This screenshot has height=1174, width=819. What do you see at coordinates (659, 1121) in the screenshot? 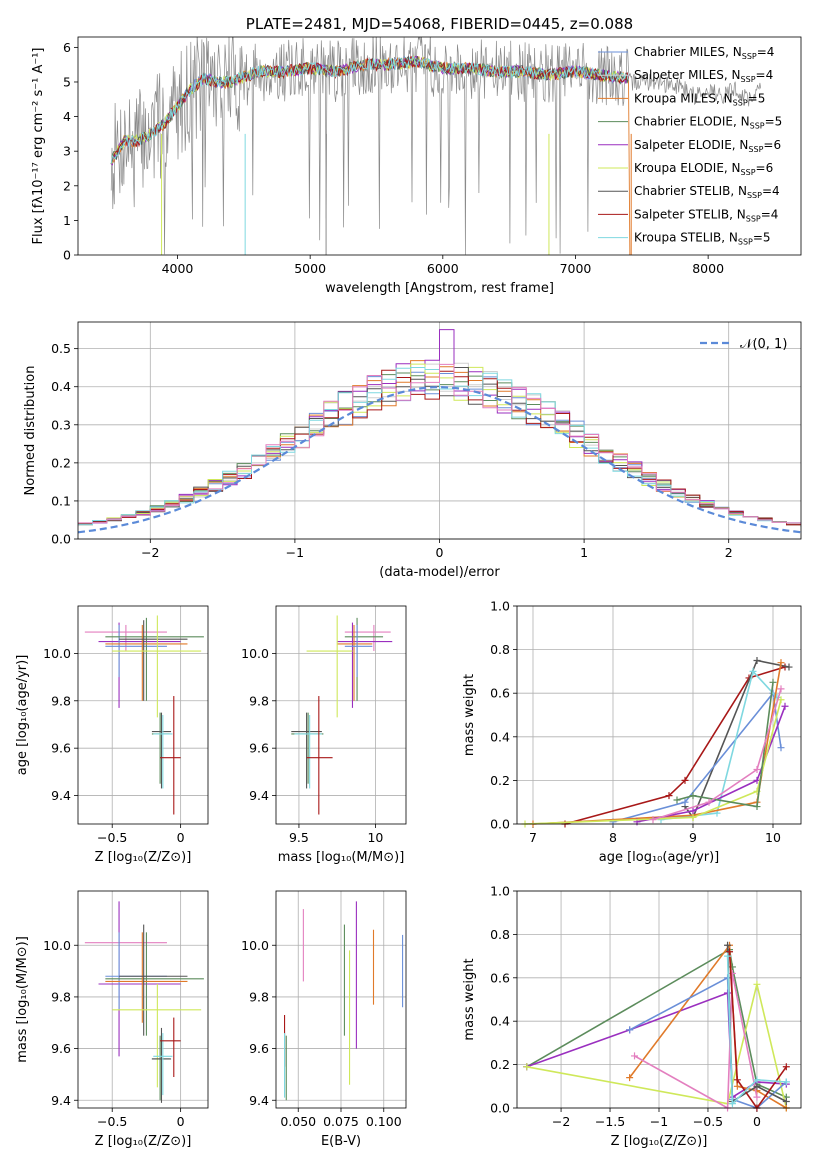
I see `x-tick-label: −1` at bounding box center [659, 1121].